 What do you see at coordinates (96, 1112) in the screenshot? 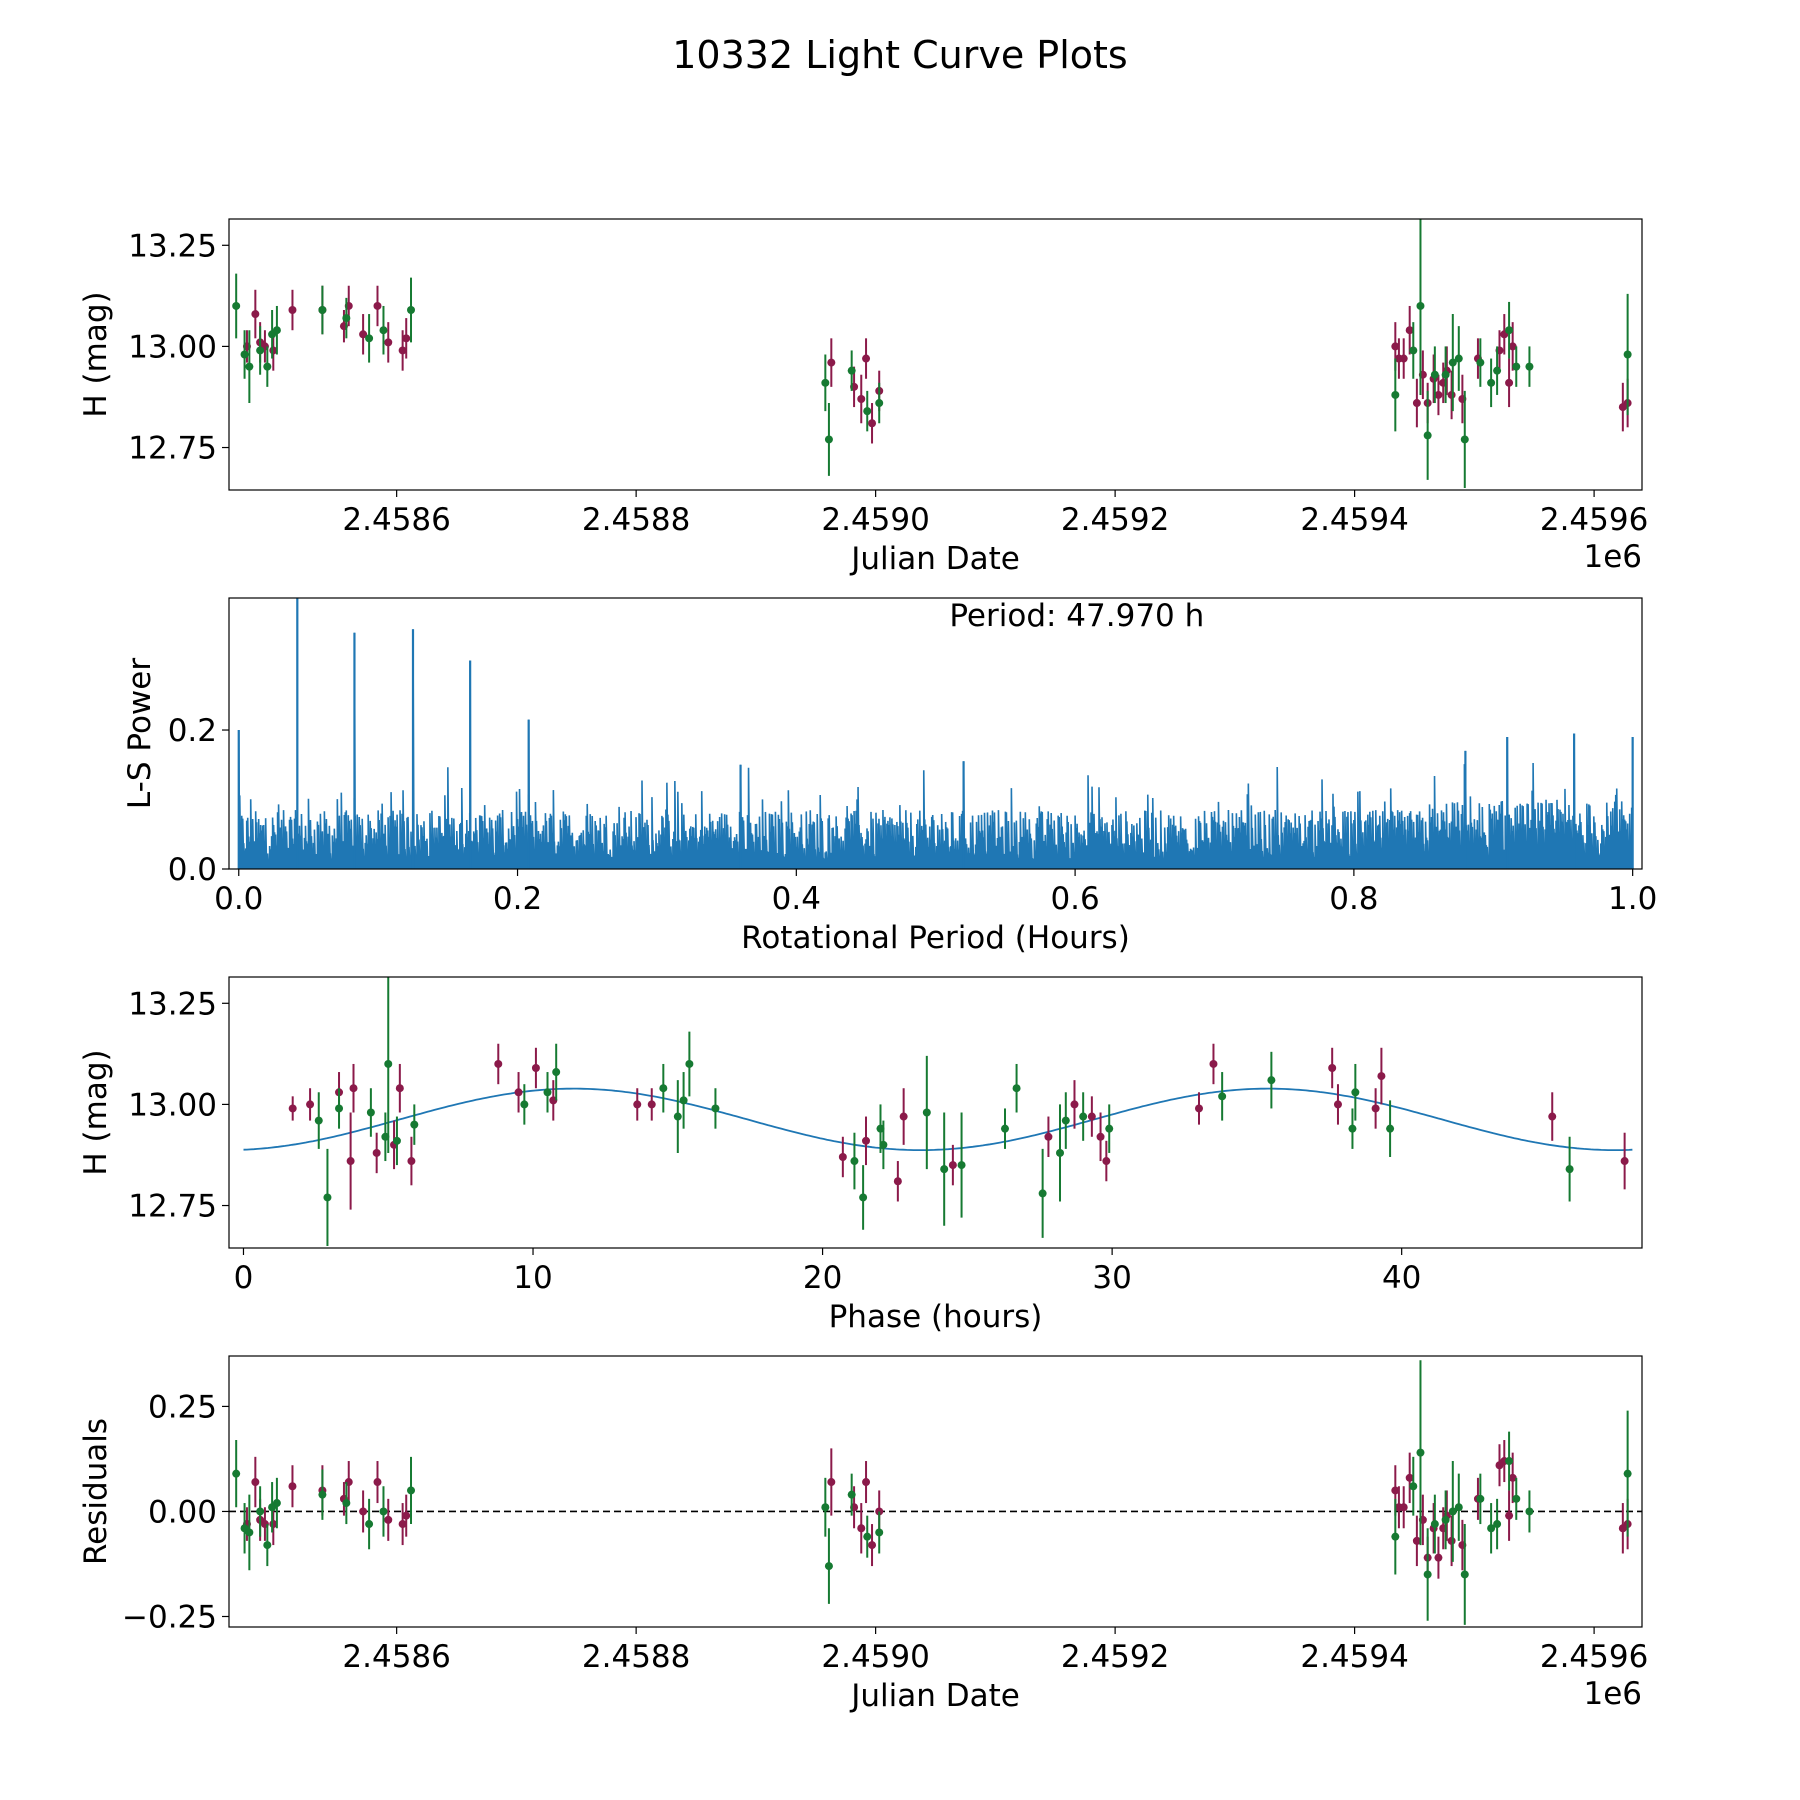
I see `y-axis-label: H (mag)` at bounding box center [96, 1112].